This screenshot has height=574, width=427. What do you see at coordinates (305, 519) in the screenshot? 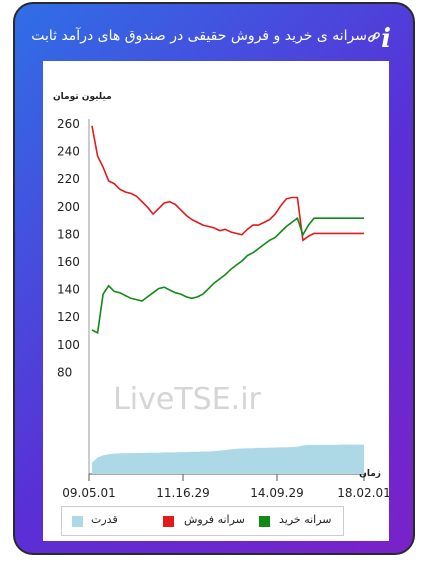
I see `legend-label-buy: سرانه خرید` at bounding box center [305, 519].